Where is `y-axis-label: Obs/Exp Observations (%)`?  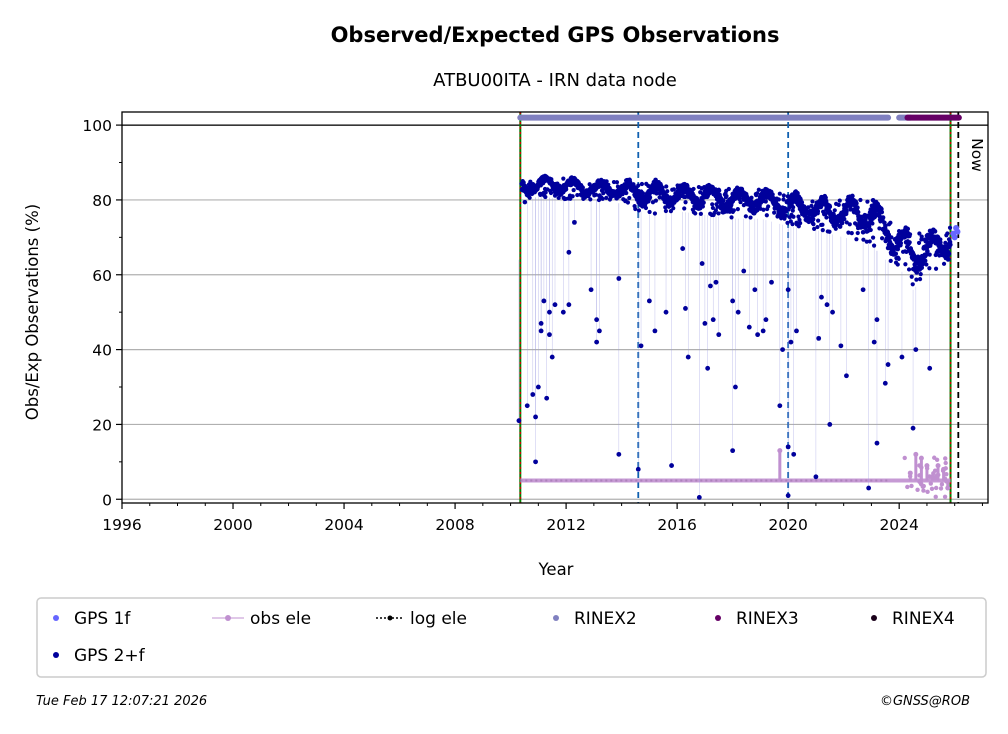
y-axis-label: Obs/Exp Observations (%) is located at coordinates (32, 312).